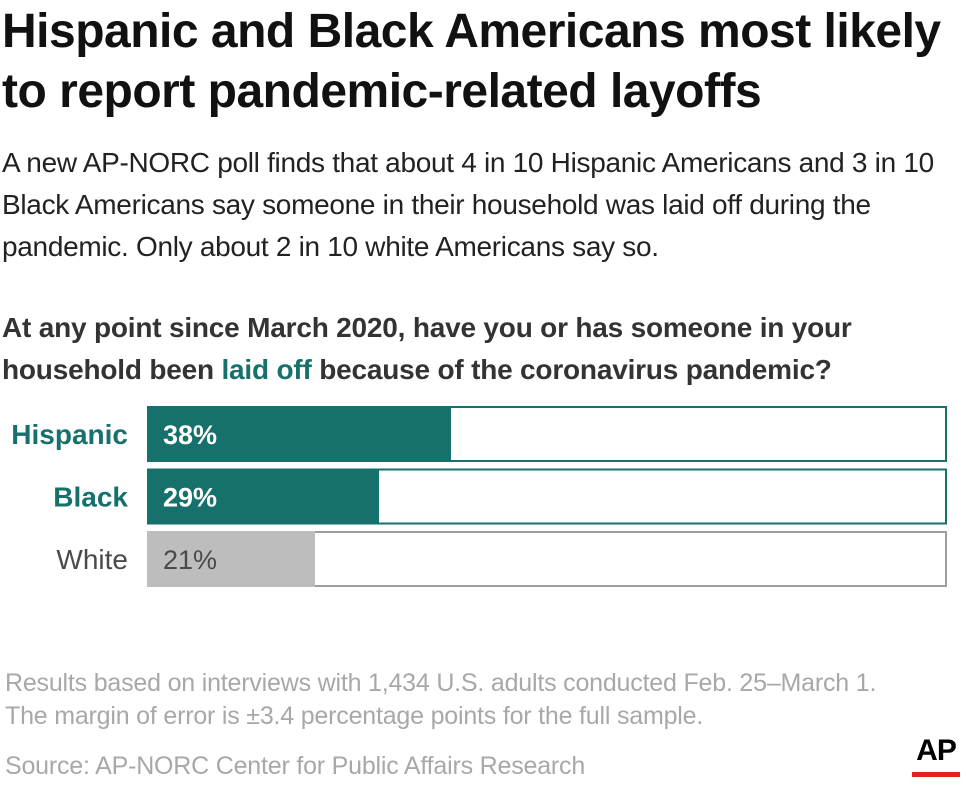  I want to click on bar-white, so click(231, 559).